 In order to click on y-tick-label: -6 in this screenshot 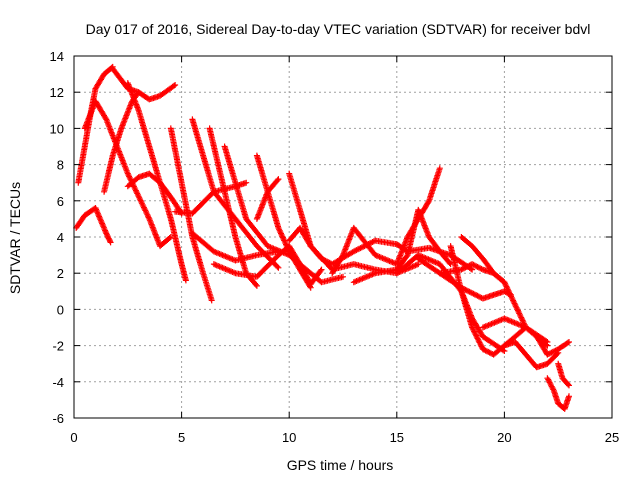, I will do `click(58, 418)`.